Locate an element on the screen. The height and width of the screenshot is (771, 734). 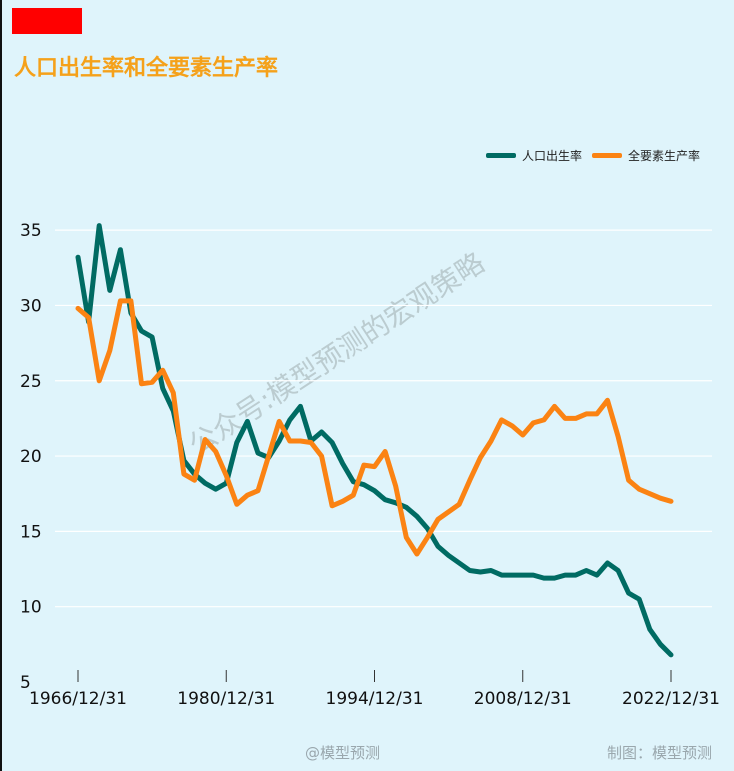
y-tick-label-30: 30 is located at coordinates (31, 306).